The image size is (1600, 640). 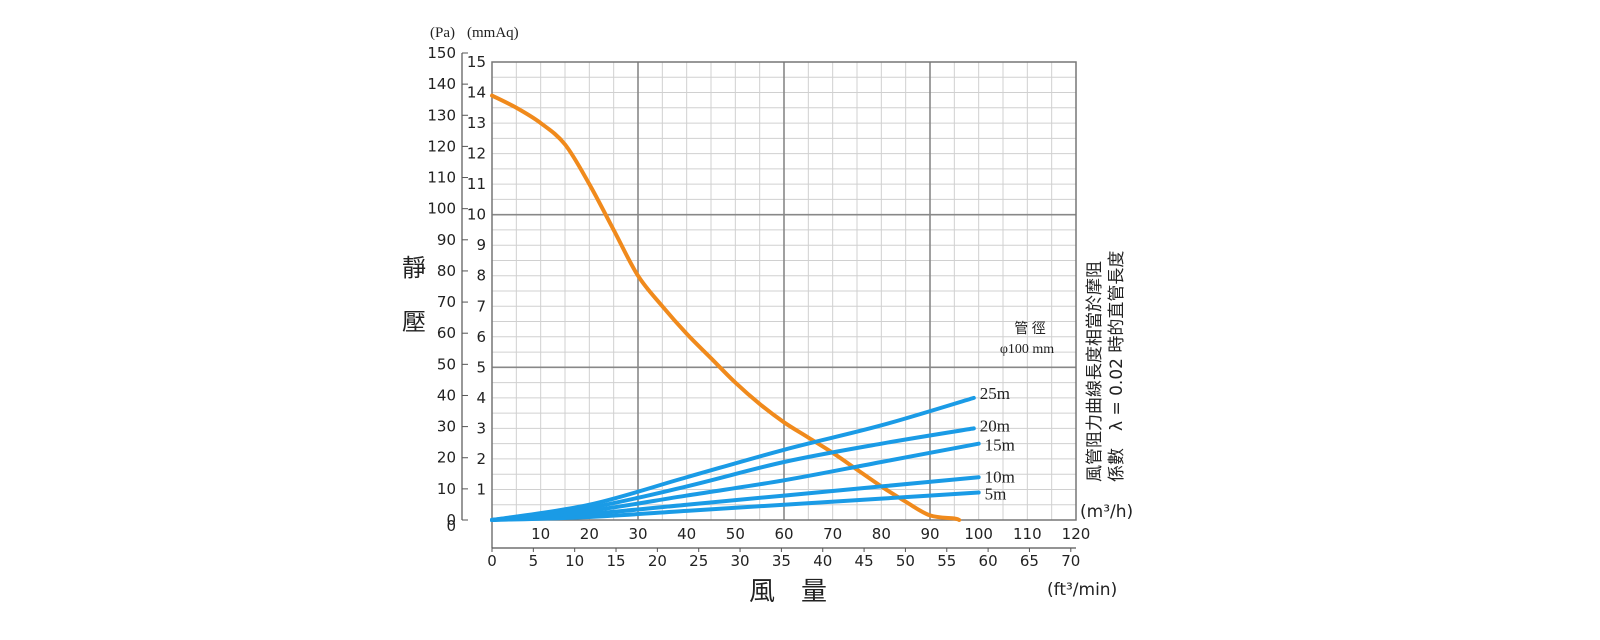 What do you see at coordinates (657, 561) in the screenshot?
I see `ft3-tick-label: 20` at bounding box center [657, 561].